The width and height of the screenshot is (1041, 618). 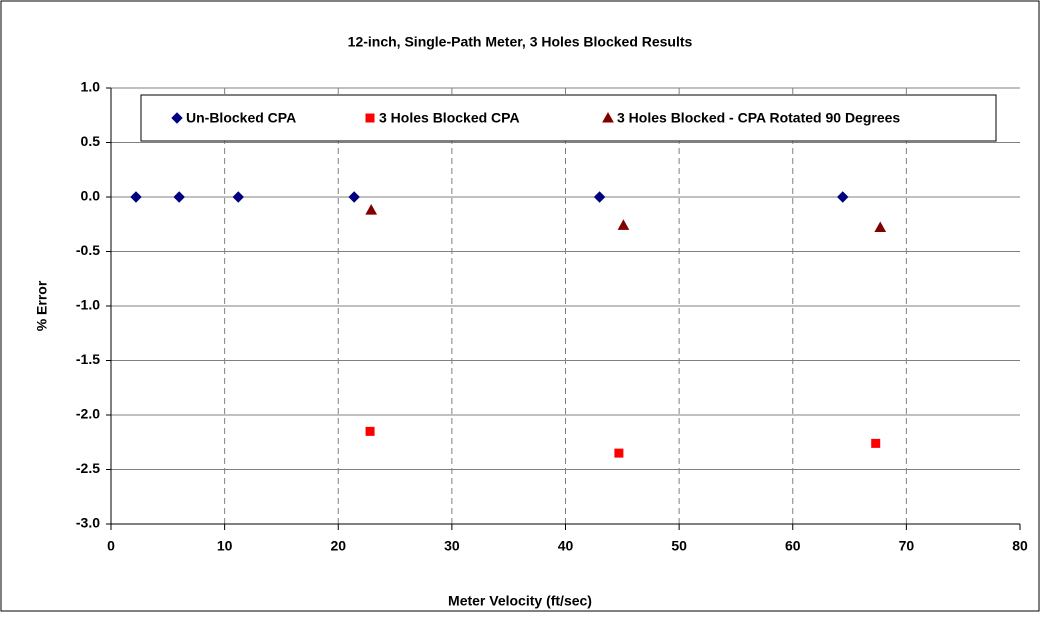 What do you see at coordinates (452, 546) in the screenshot?
I see `x-tick-label: 30` at bounding box center [452, 546].